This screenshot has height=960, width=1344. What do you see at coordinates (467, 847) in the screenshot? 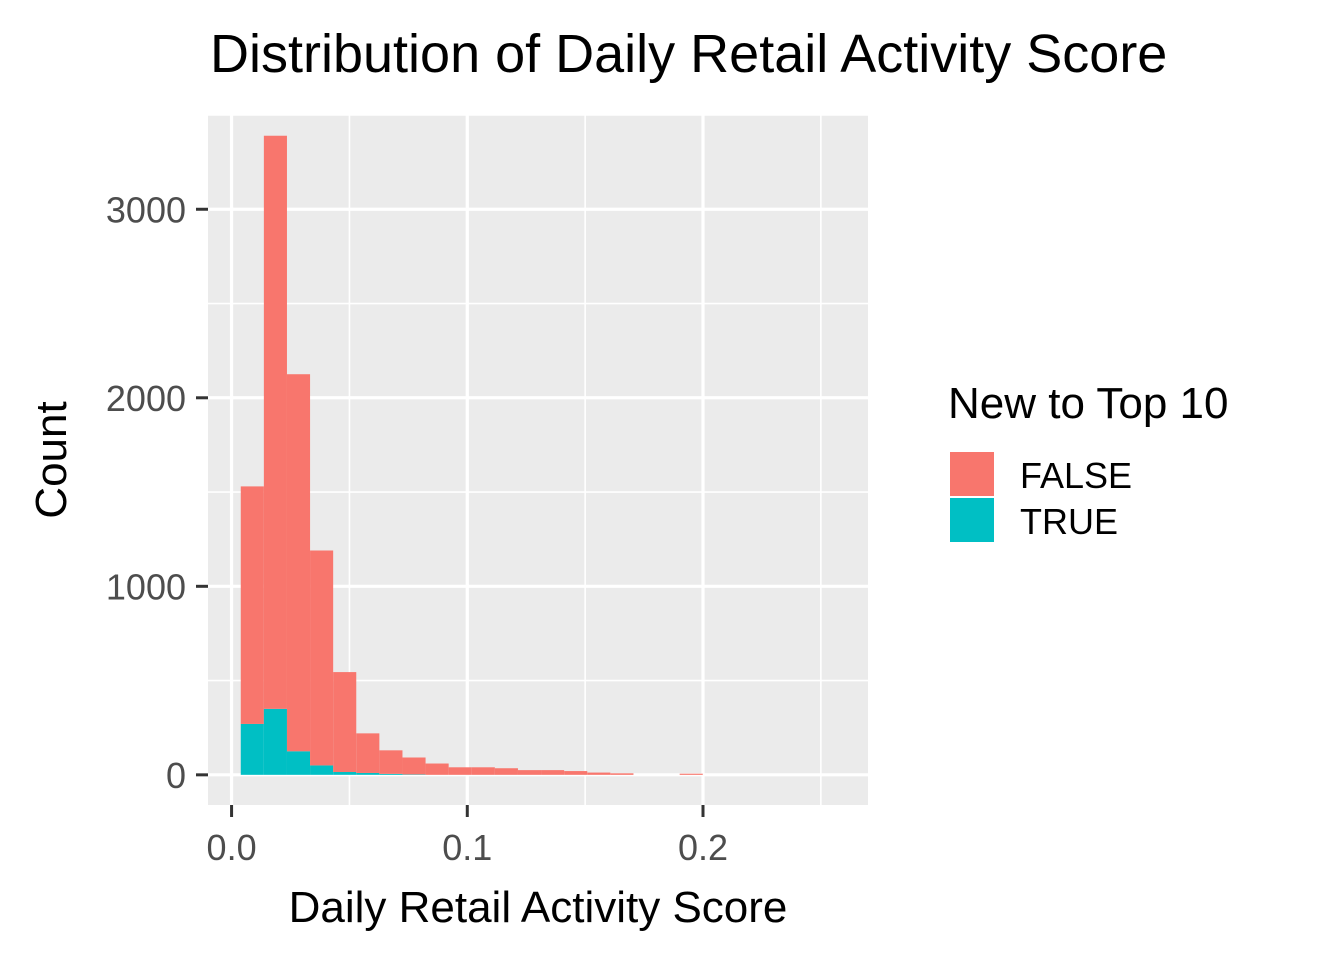
I see `x-tick-label: 0.1` at bounding box center [467, 847].